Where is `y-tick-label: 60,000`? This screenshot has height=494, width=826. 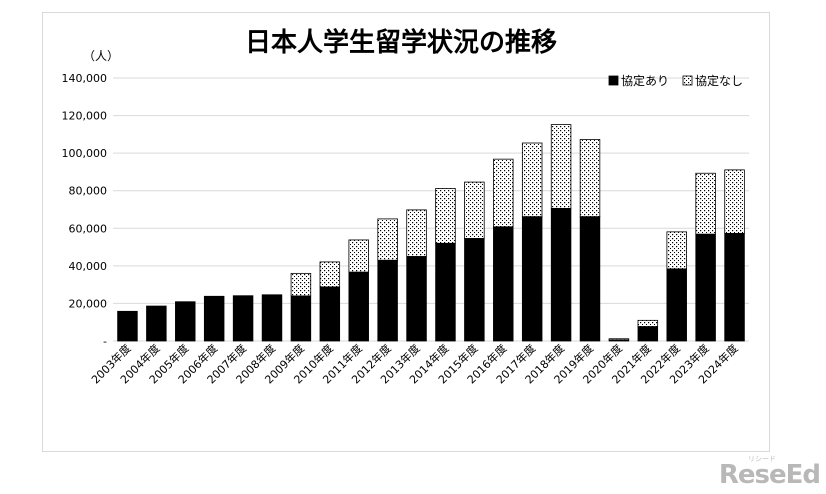
y-tick-label: 60,000 is located at coordinates (88, 228).